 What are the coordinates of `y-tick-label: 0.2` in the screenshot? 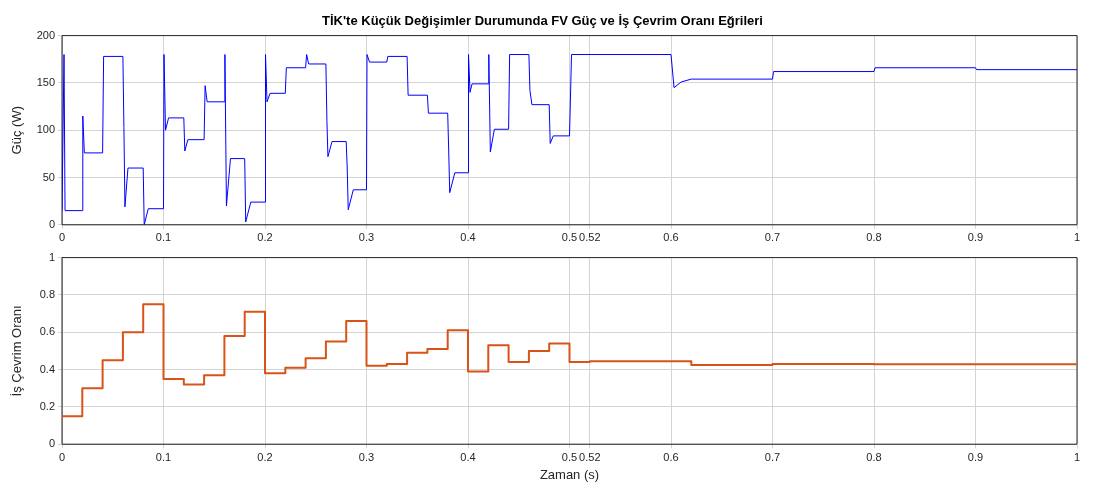 It's located at (47, 405).